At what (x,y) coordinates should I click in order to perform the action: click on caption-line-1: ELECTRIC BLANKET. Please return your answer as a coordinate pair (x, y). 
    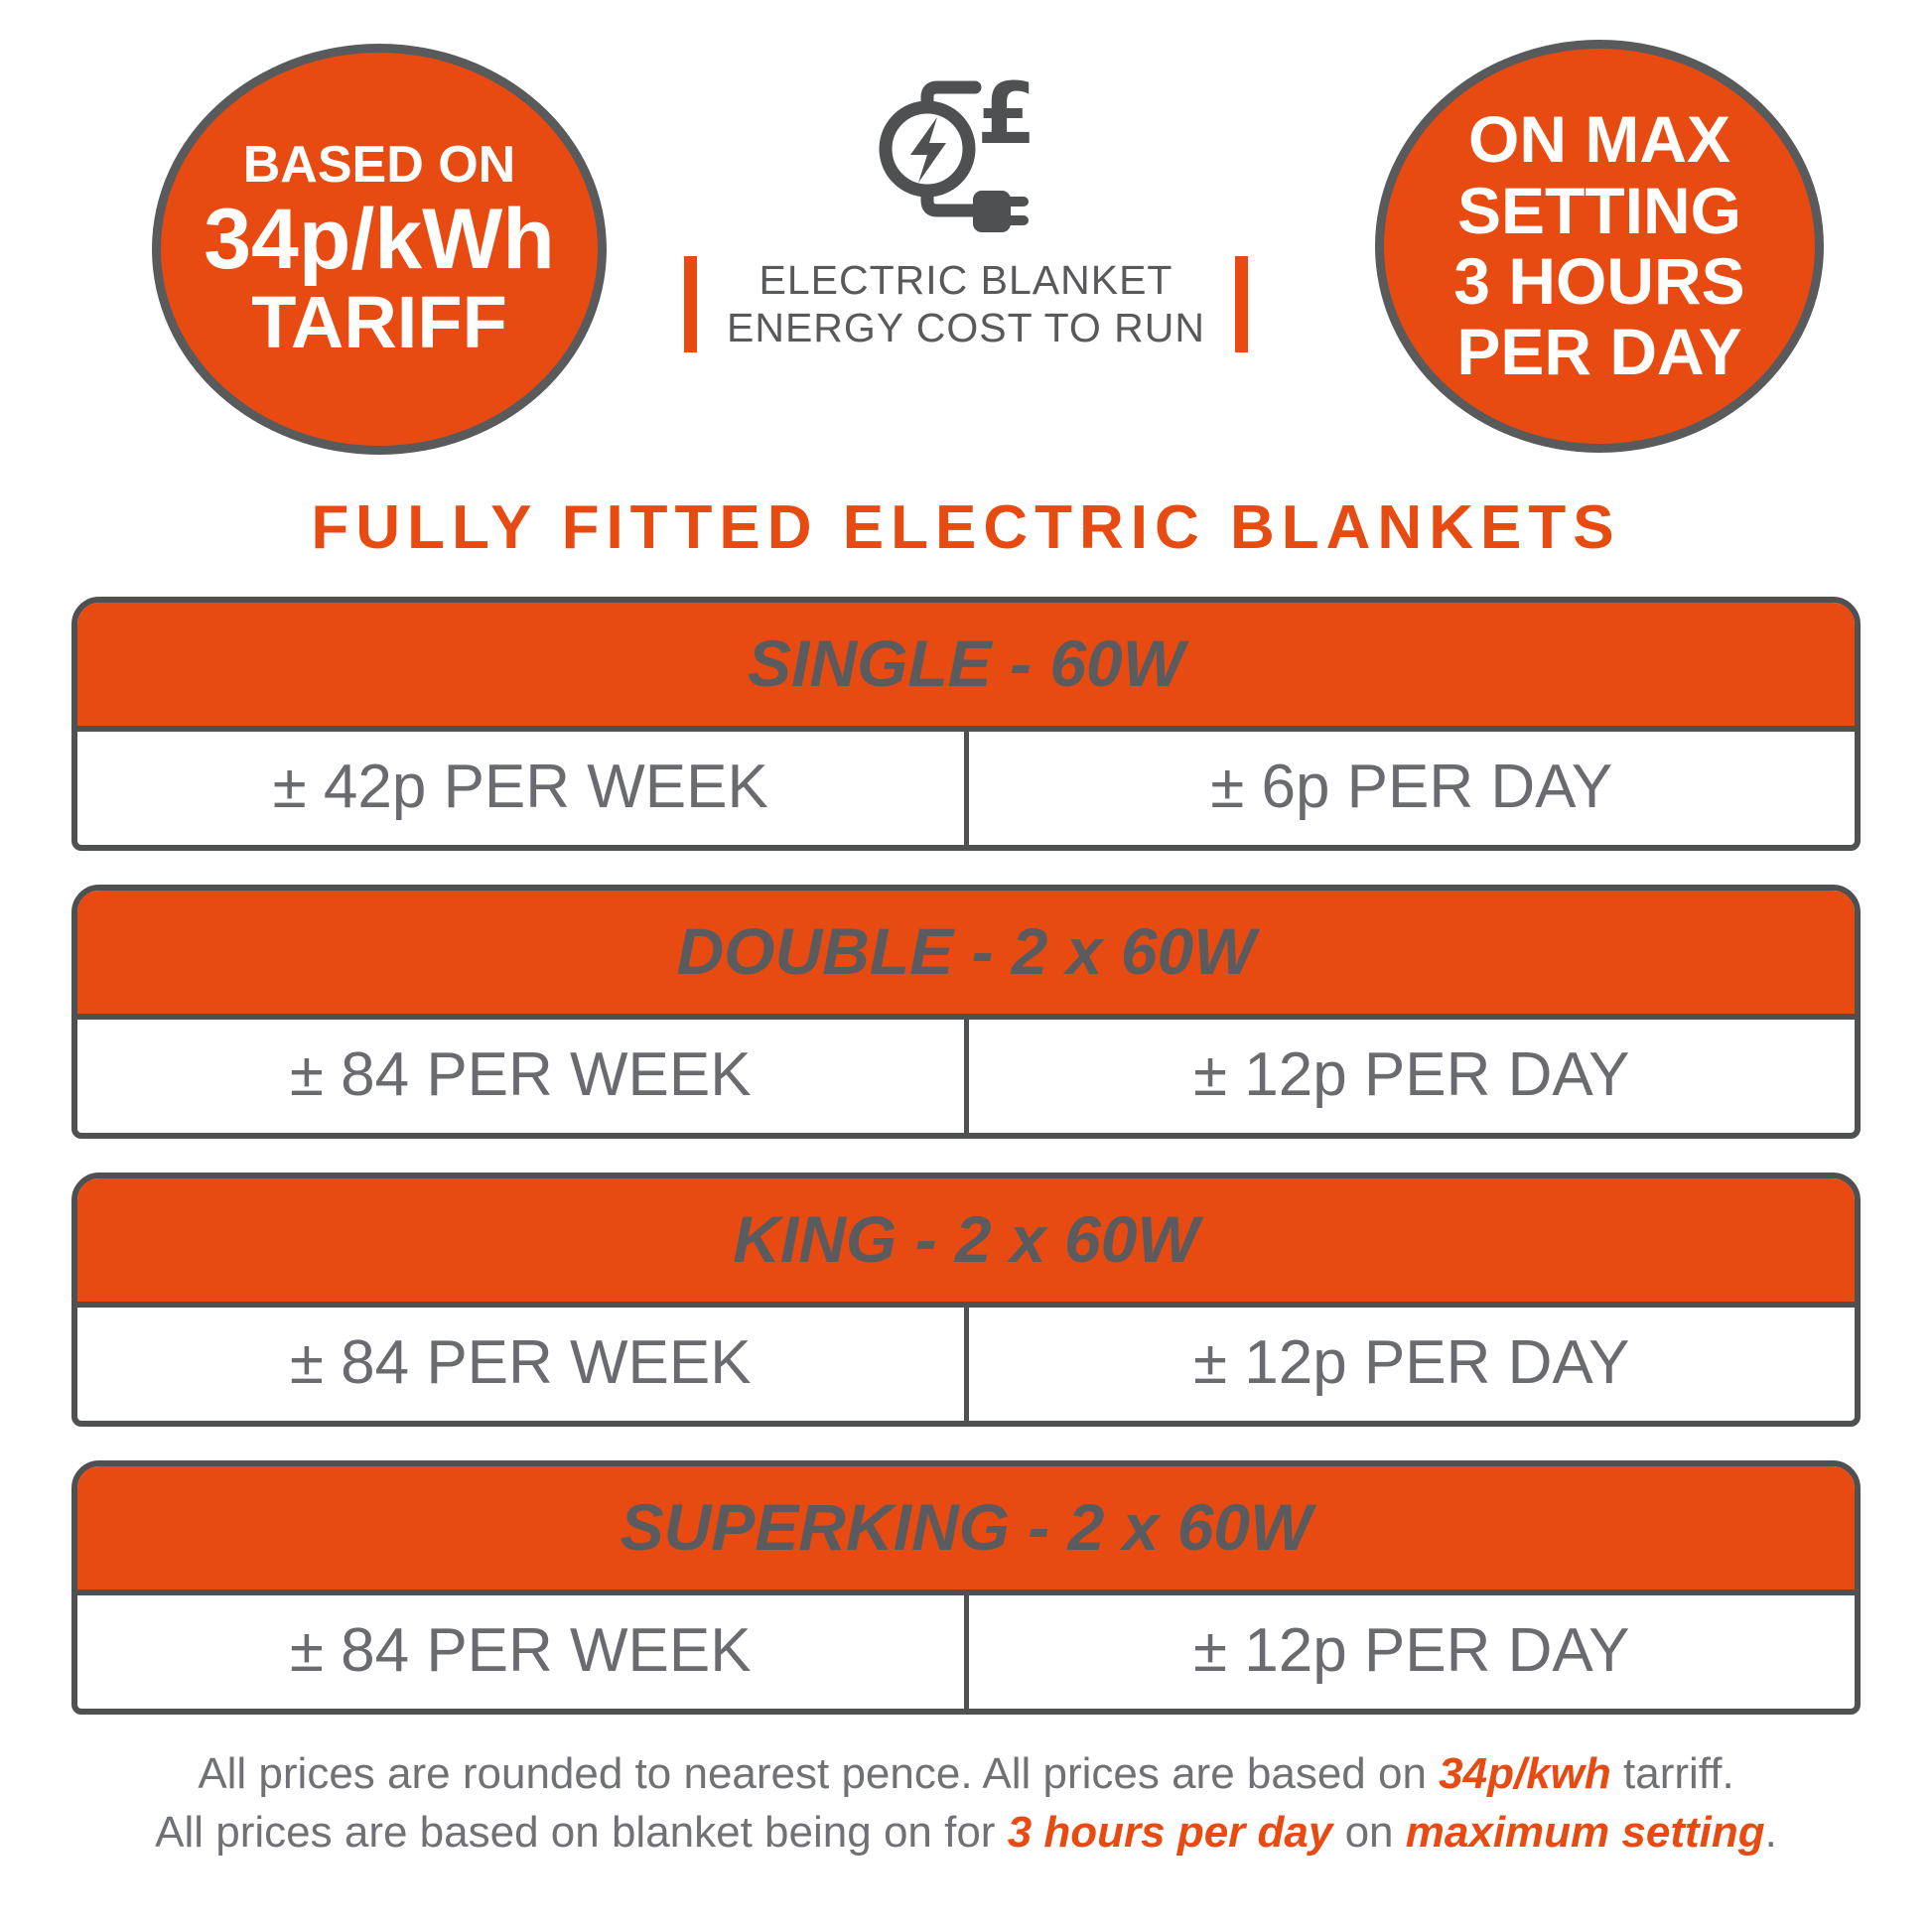
    Looking at the image, I should click on (966, 280).